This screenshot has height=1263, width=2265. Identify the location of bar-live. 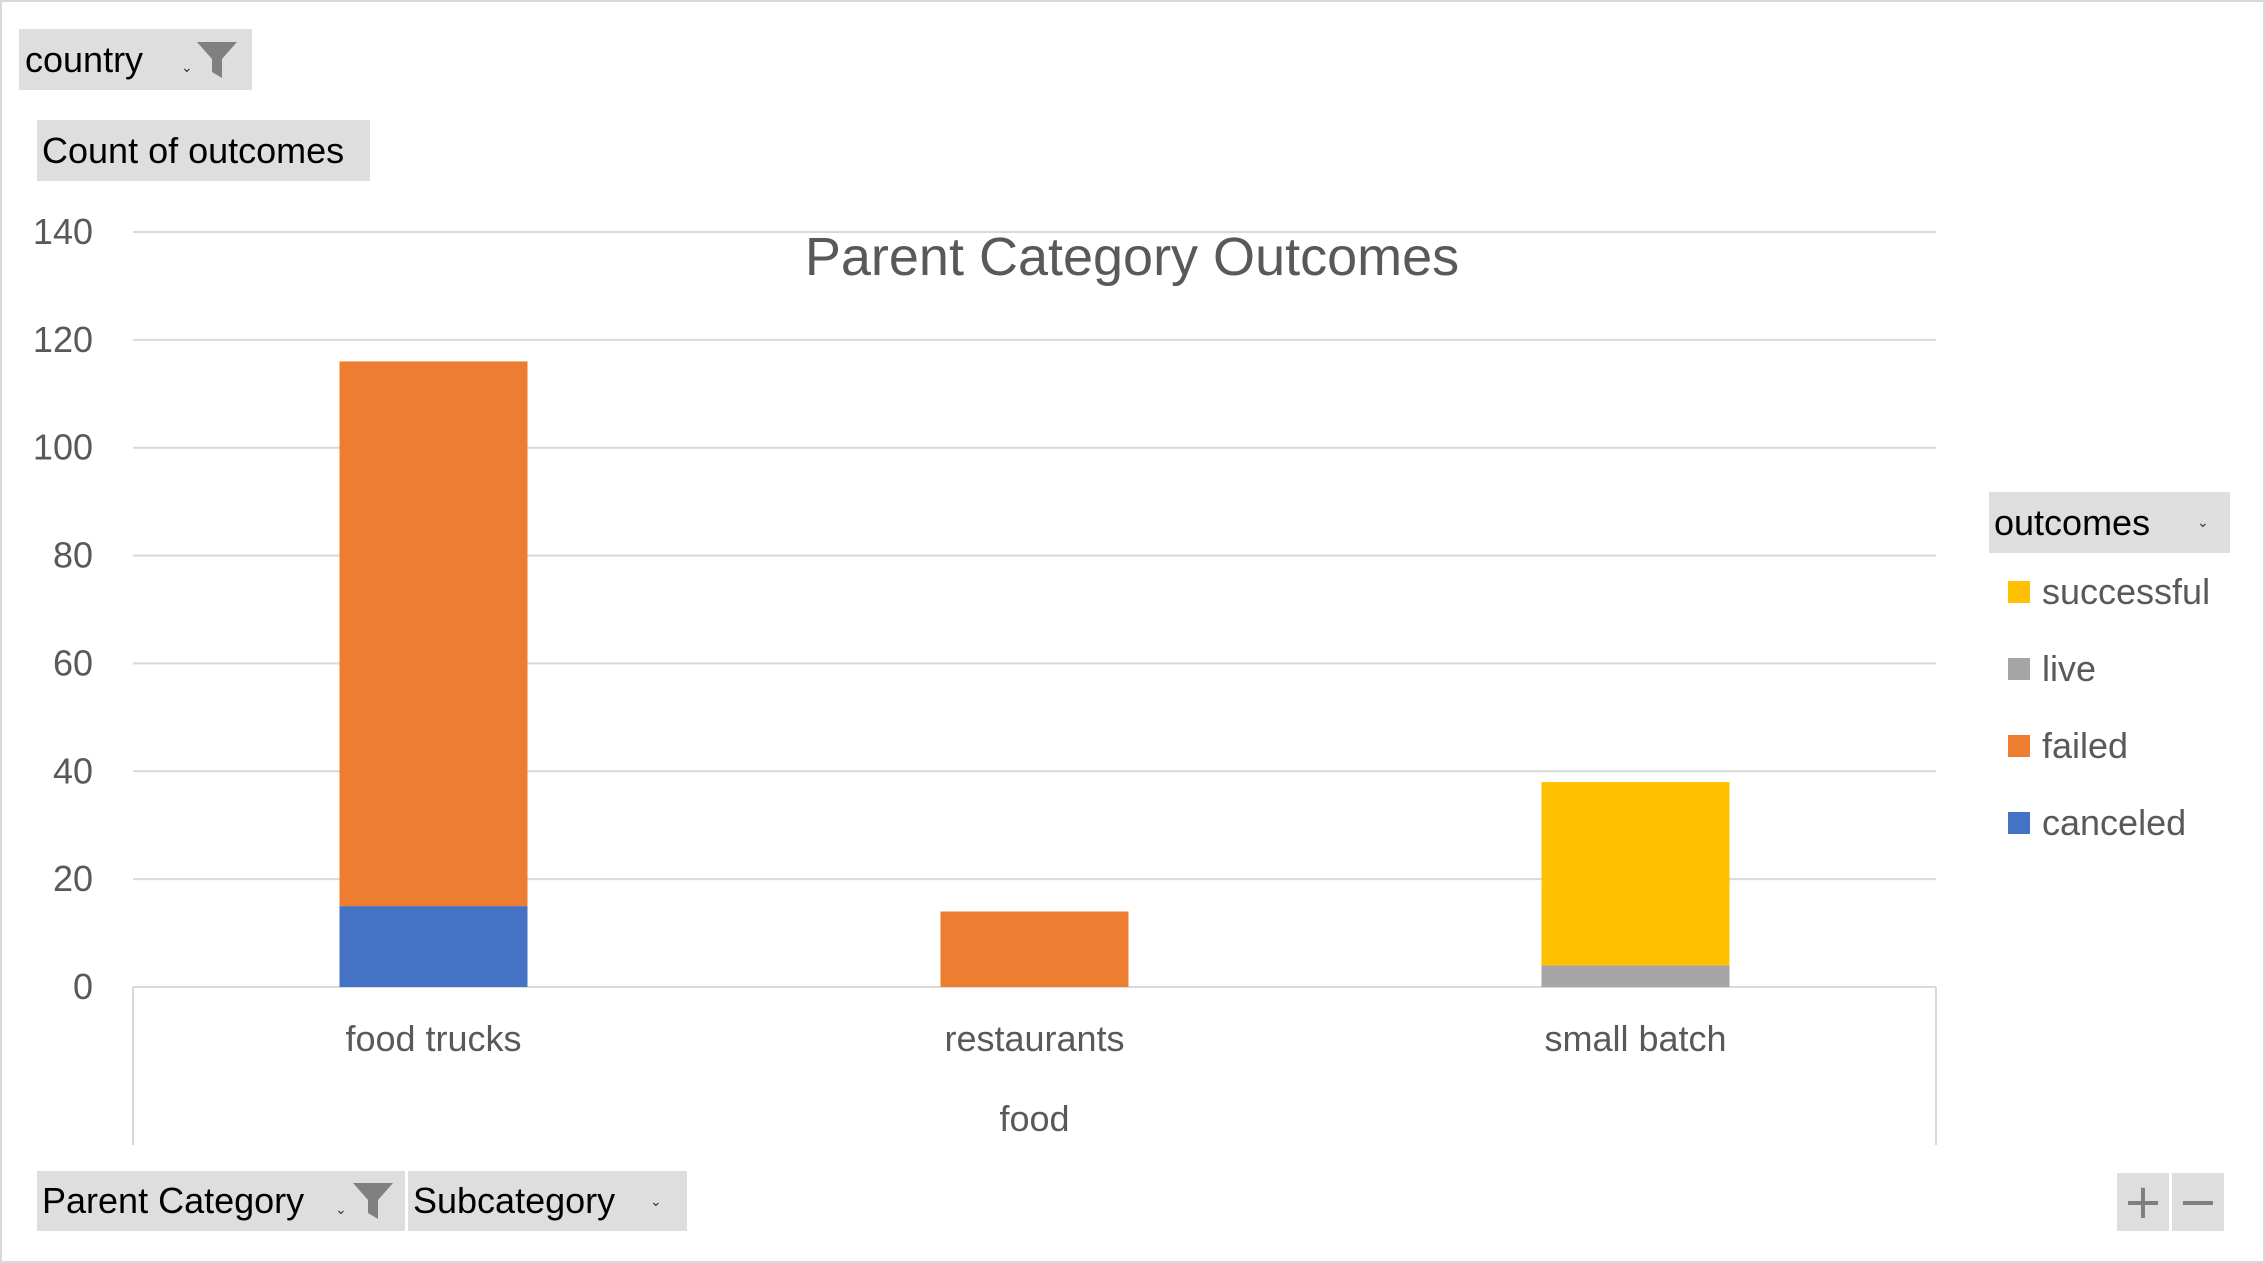
(1635, 976).